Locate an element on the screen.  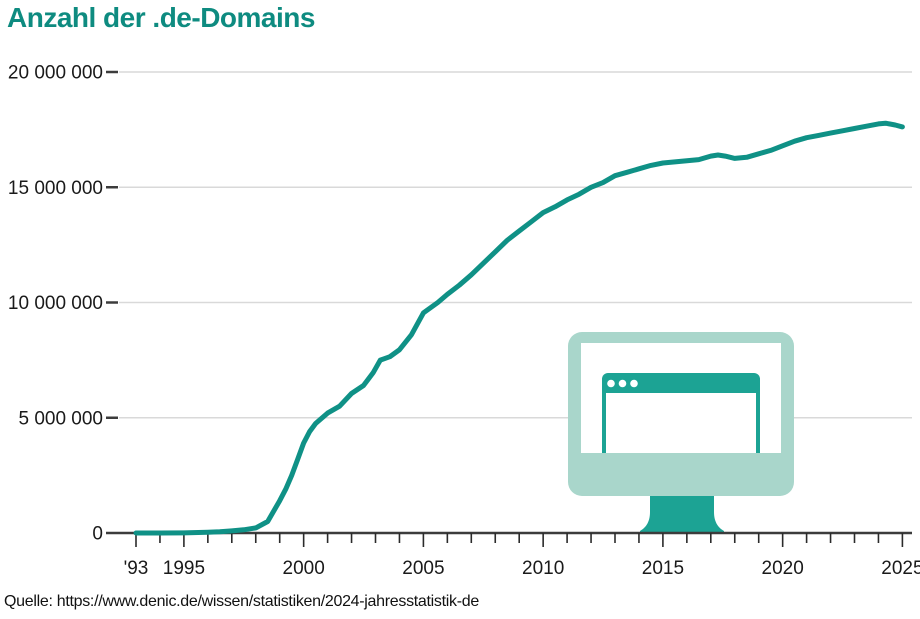
y-tick-label: 20 000 000 is located at coordinates (55, 73).